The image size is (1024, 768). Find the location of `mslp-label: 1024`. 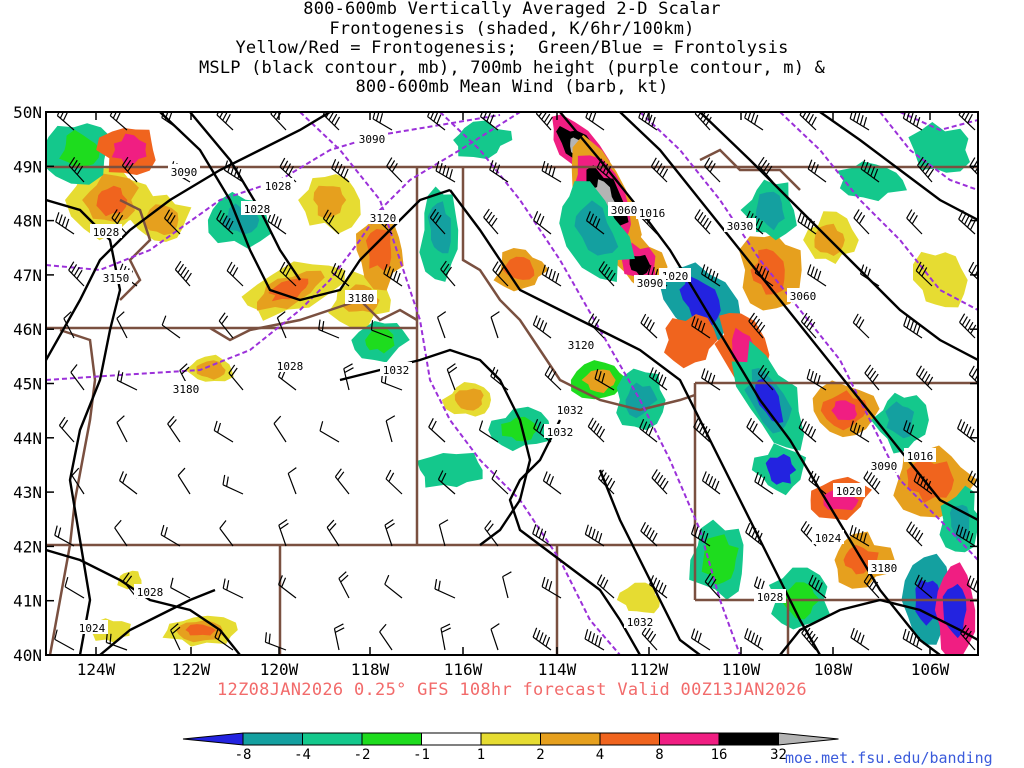

mslp-label: 1024 is located at coordinates (92, 628).